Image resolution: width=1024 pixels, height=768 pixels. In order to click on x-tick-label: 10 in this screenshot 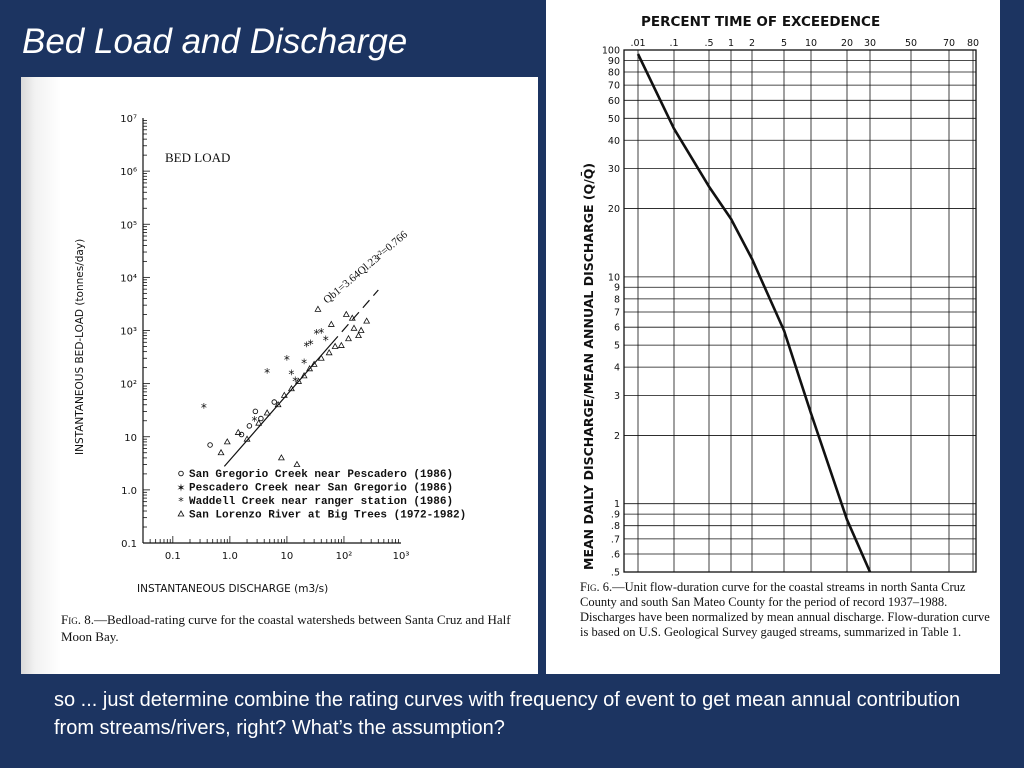, I will do `click(287, 556)`.